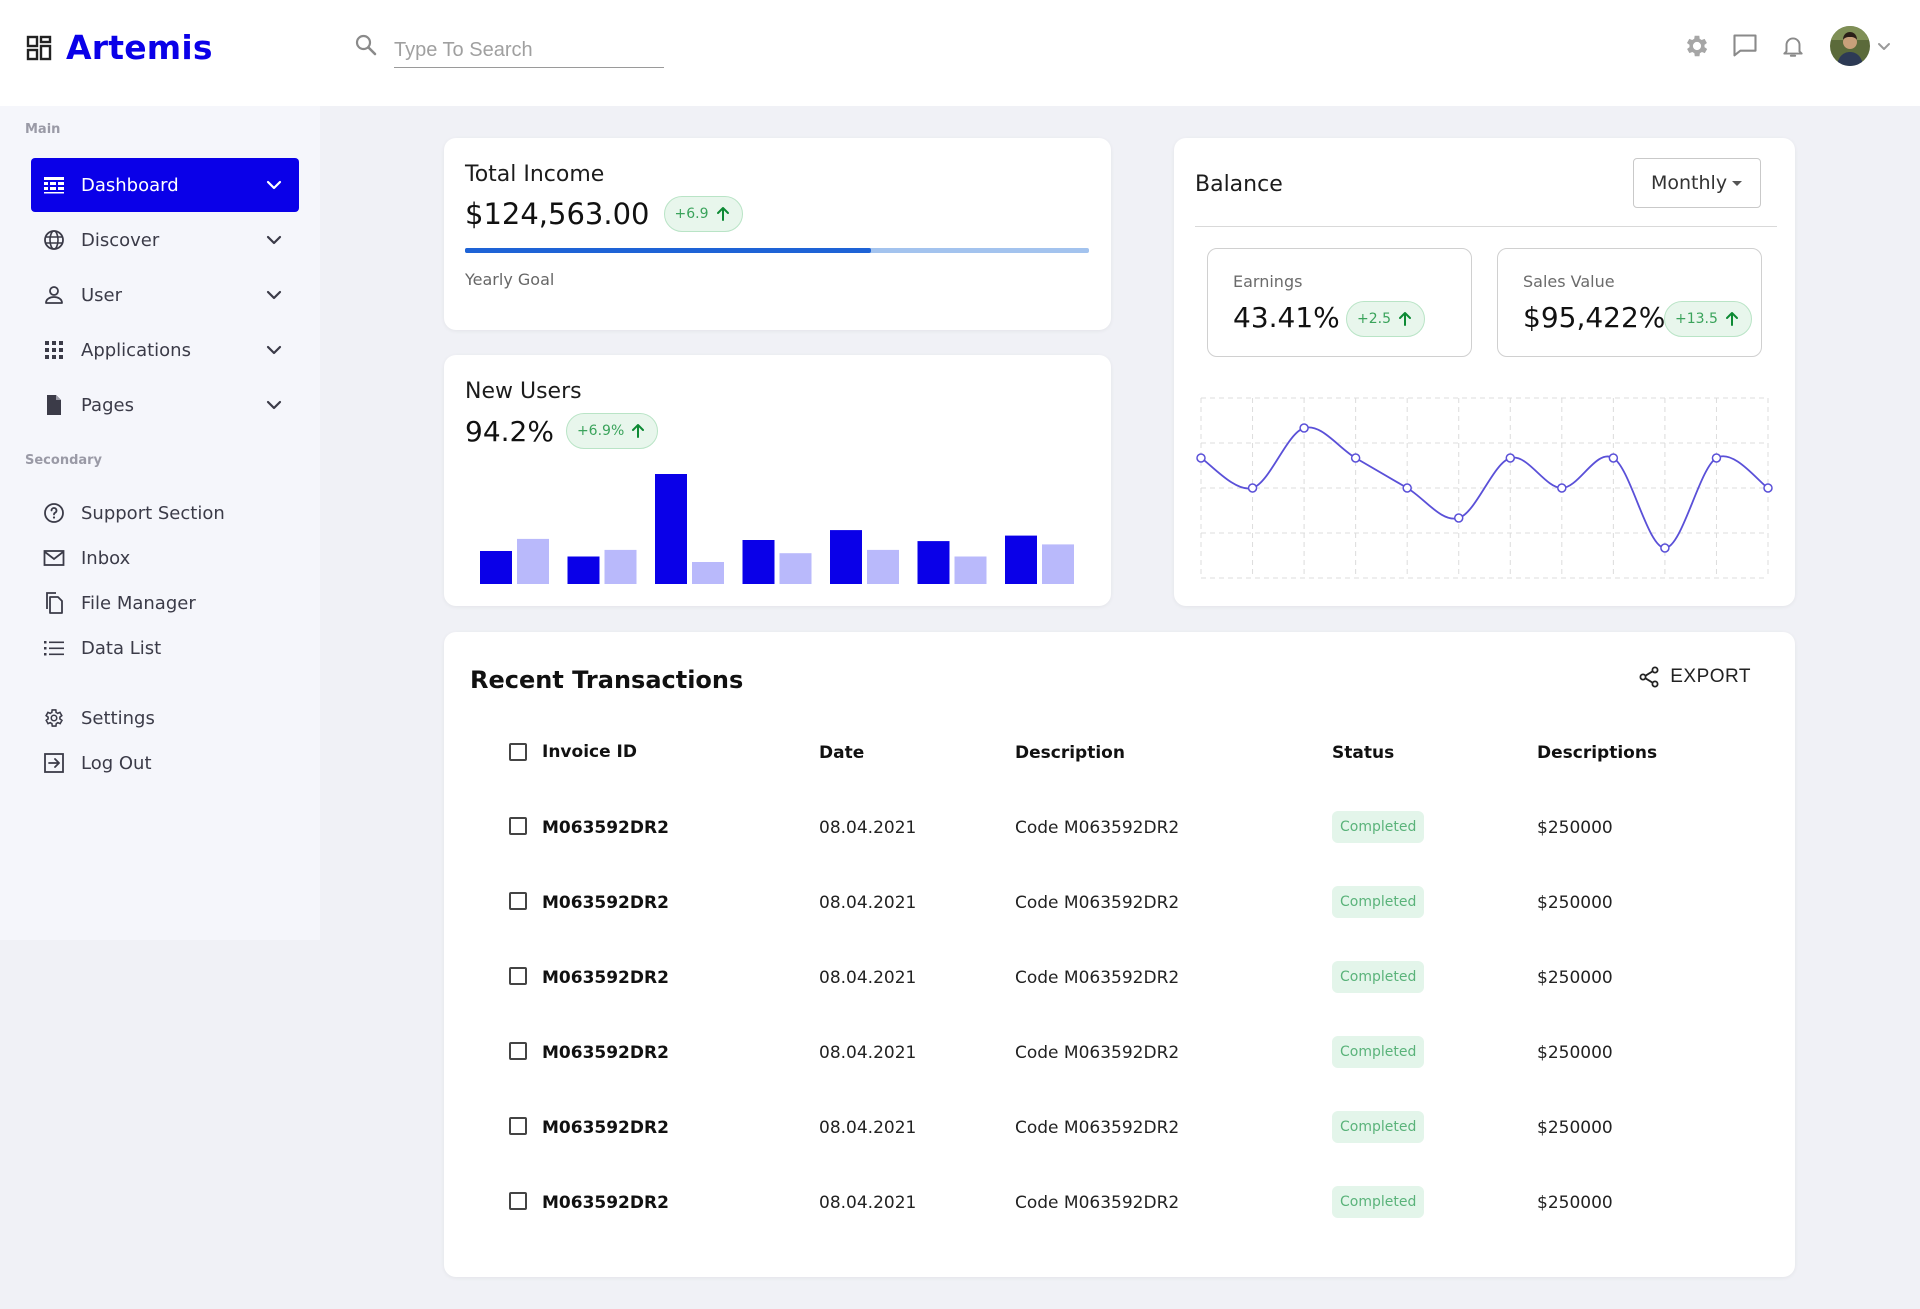 The image size is (1920, 1309). I want to click on top-header: Artemis, so click(960, 53).